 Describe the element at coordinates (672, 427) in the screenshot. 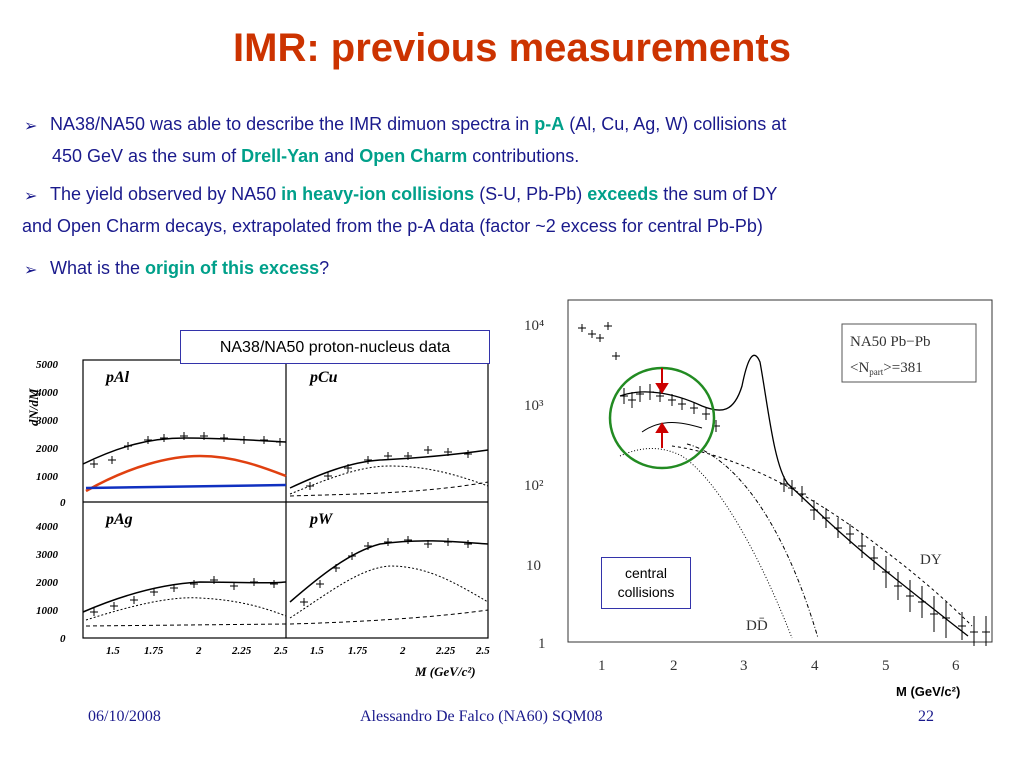

I see `lower-total-curve` at that location.